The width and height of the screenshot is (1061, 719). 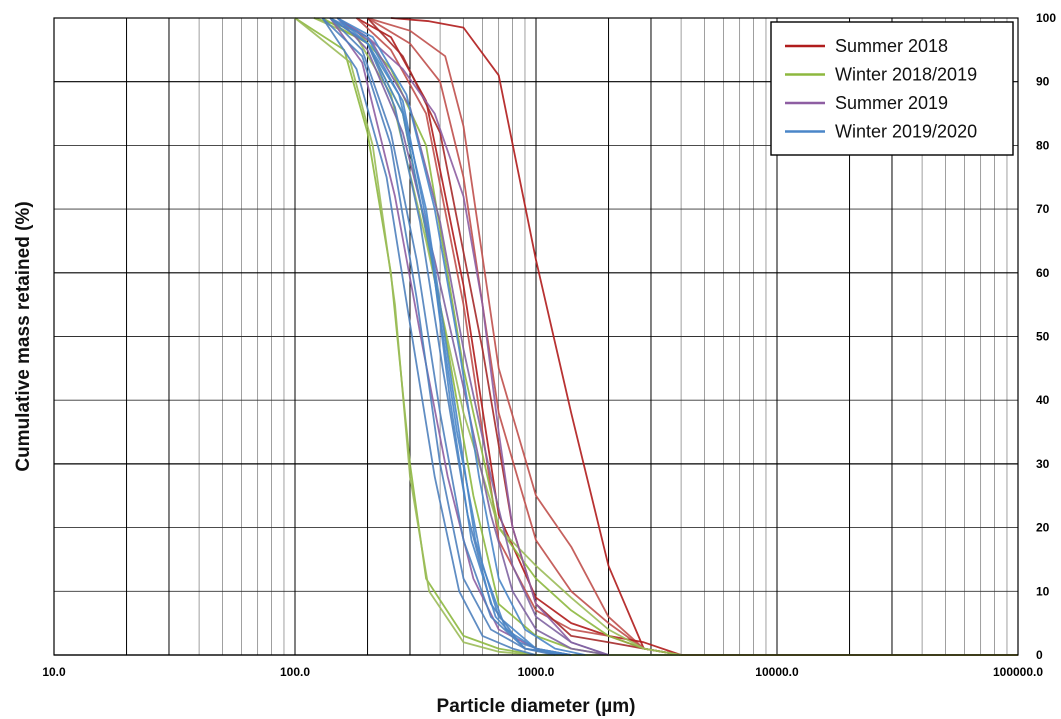 I want to click on y-tick-label: 80, so click(x=1043, y=145).